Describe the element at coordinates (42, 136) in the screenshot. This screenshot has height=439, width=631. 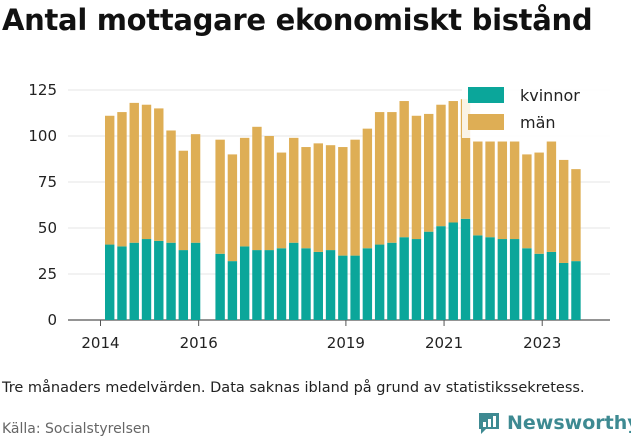
I see `y-tick-label: 100` at that location.